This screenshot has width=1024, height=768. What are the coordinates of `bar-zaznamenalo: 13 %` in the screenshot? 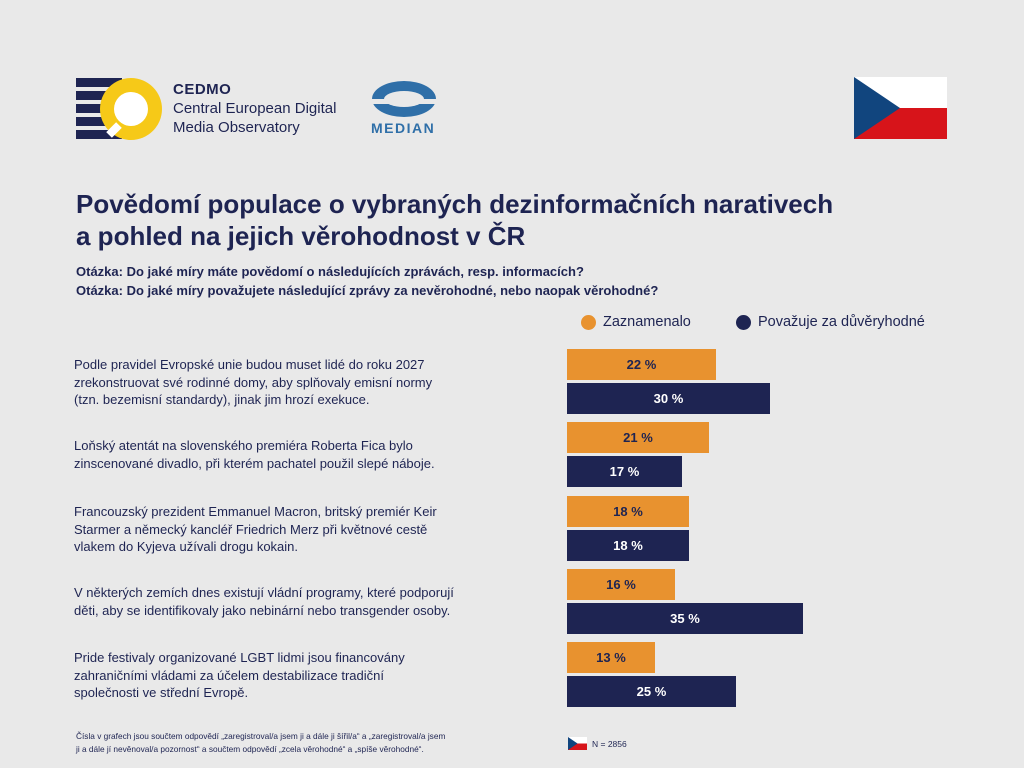 It's located at (611, 657).